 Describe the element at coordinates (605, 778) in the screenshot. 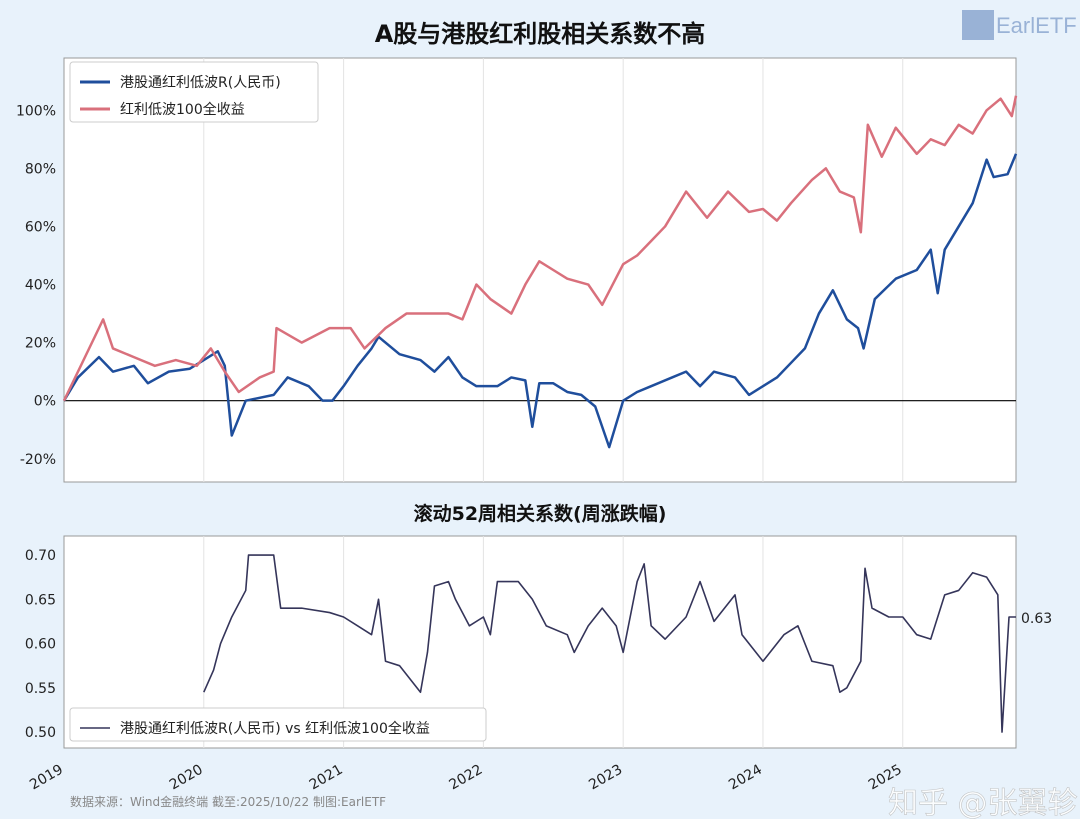

I see `x-tick-label: 2023` at that location.